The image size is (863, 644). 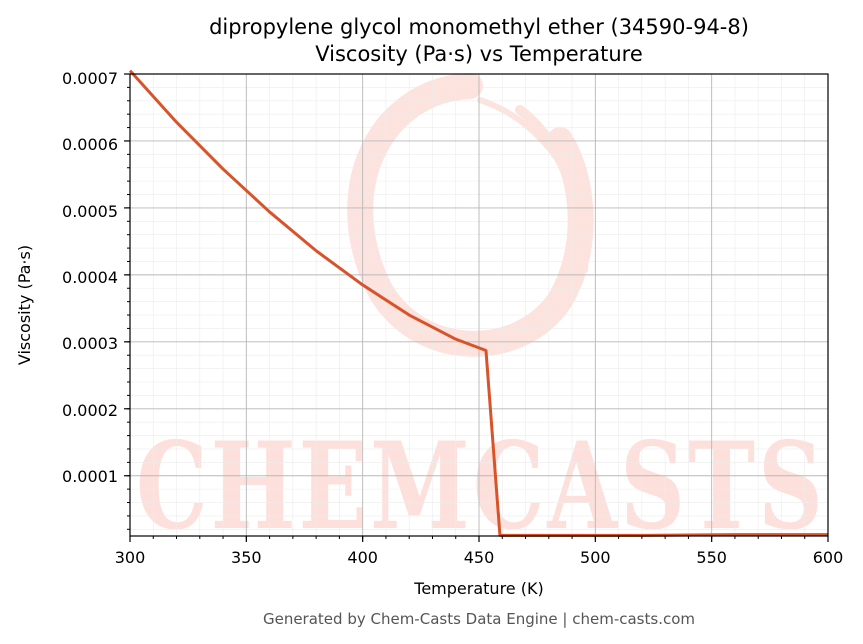 I want to click on y-axis-label: Viscosity (Pa·s), so click(x=24, y=305).